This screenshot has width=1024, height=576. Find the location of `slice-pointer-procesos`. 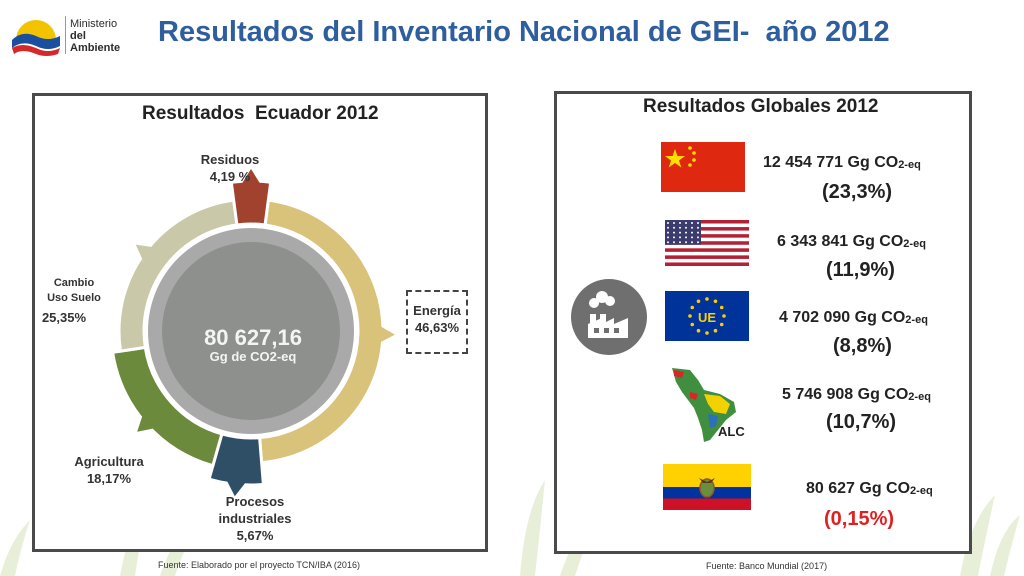

slice-pointer-procesos is located at coordinates (236, 489).